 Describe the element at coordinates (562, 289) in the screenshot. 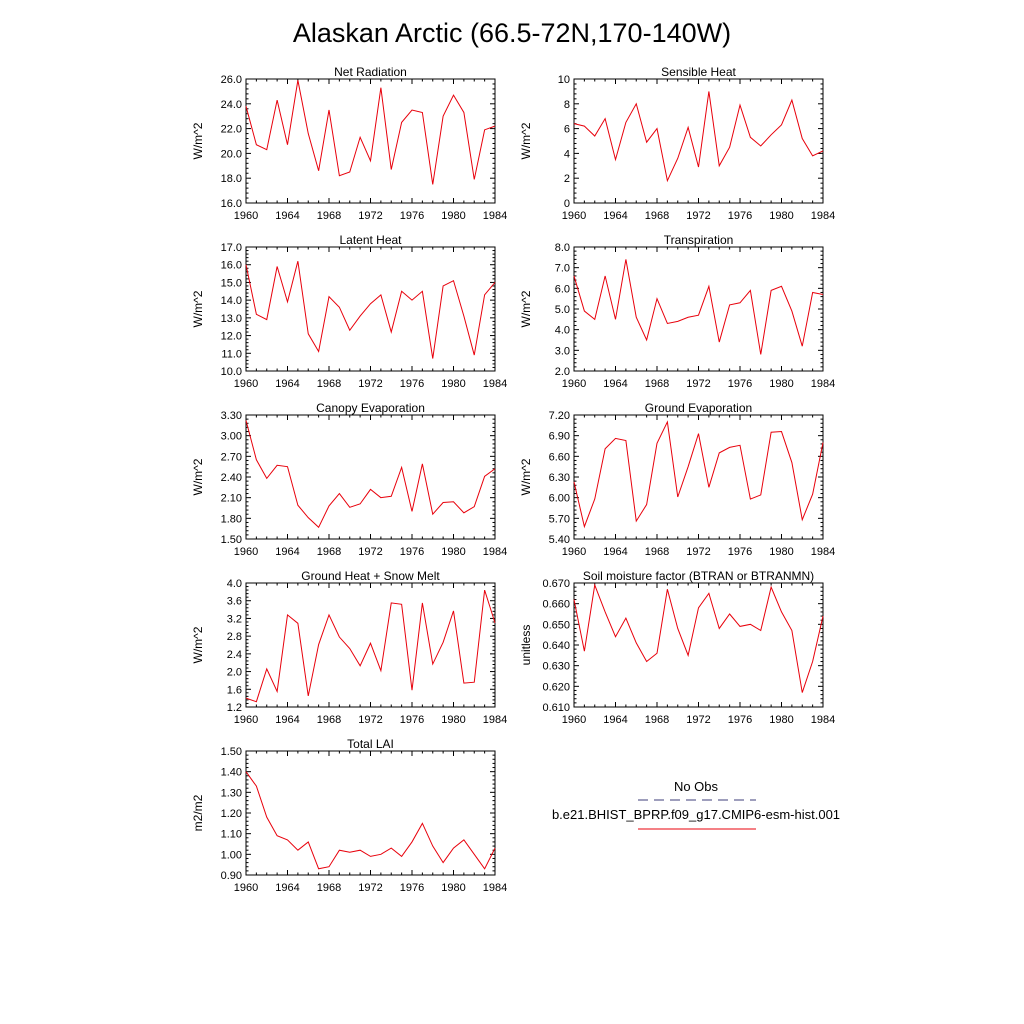

I see `panel-4-ytick-label: 6.0` at that location.